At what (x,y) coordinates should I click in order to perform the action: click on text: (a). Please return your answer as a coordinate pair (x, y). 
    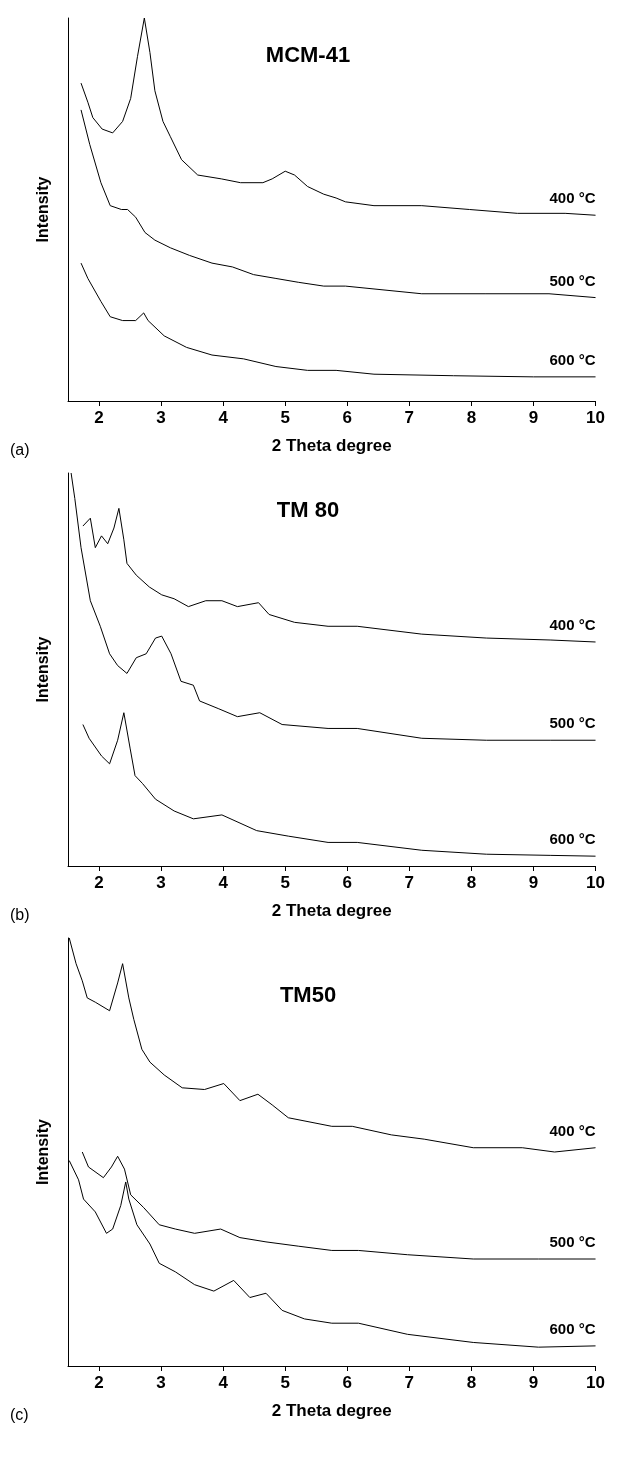
    Looking at the image, I should click on (20, 449).